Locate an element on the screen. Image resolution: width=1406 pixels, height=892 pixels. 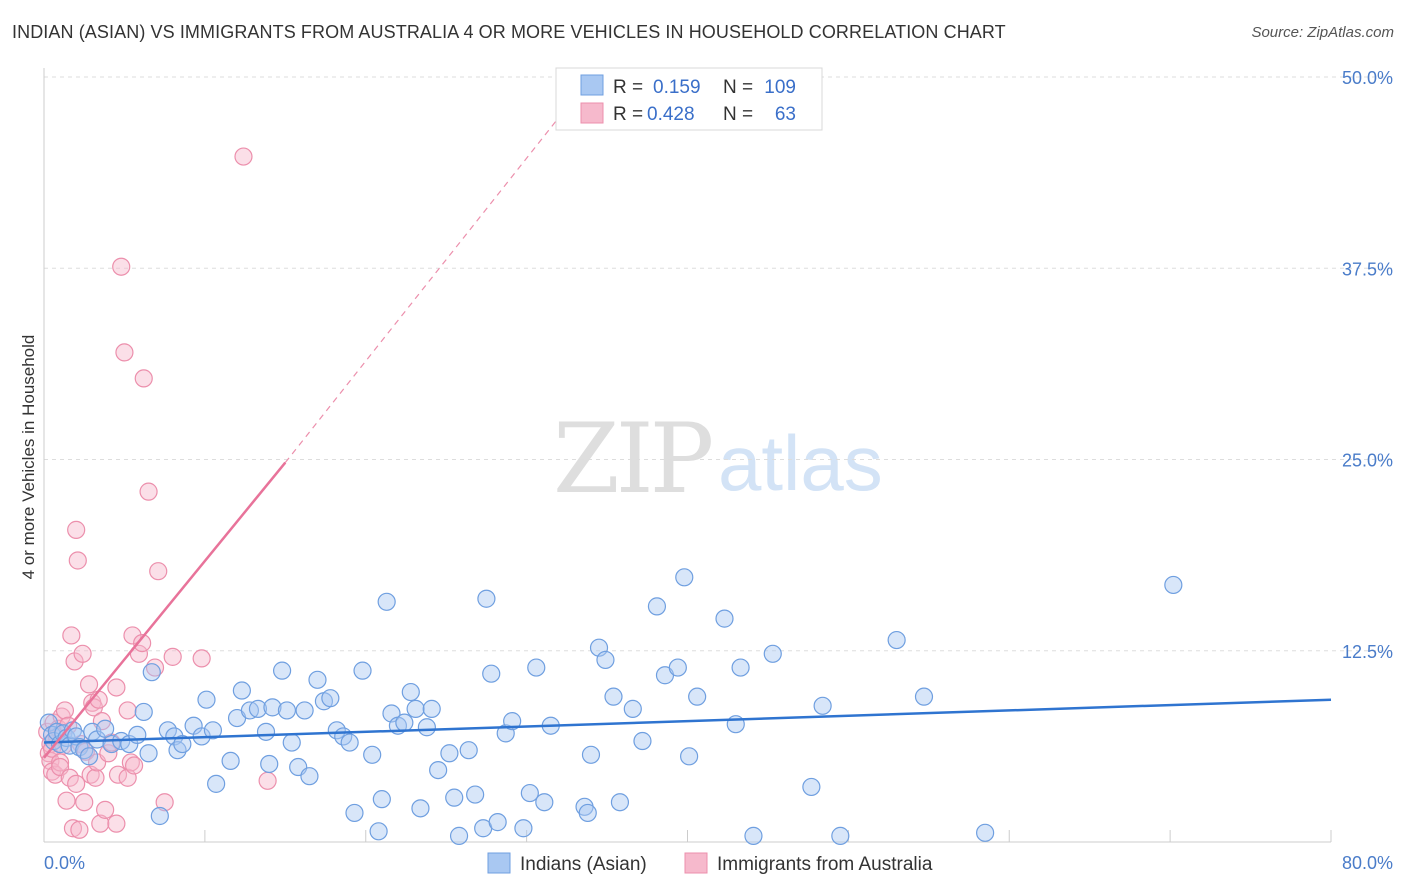
legend-box: R = 0.159 N = 109 R = 0.428 N = 63 is located at coordinates (689, 99).